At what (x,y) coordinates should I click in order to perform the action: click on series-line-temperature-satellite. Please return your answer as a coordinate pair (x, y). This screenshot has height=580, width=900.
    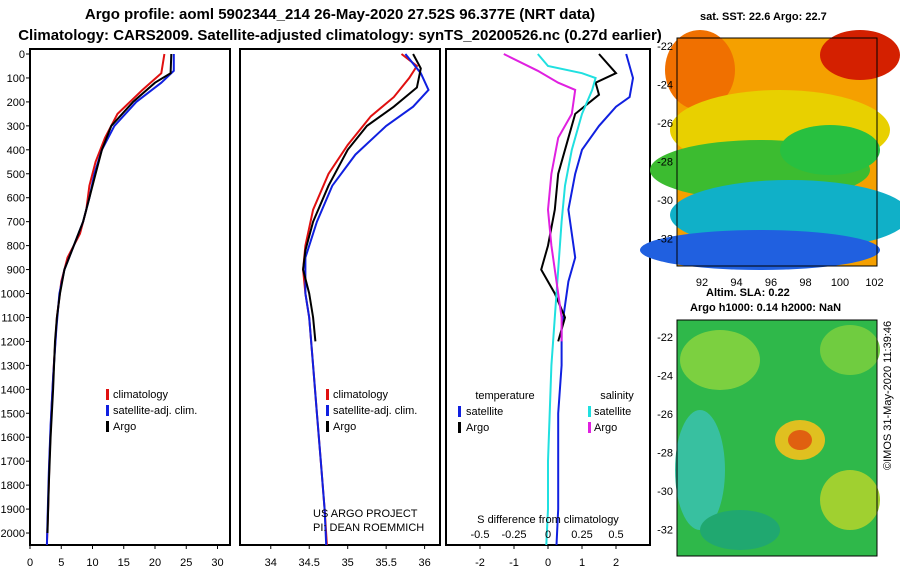
    Looking at the image, I should click on (595, 299).